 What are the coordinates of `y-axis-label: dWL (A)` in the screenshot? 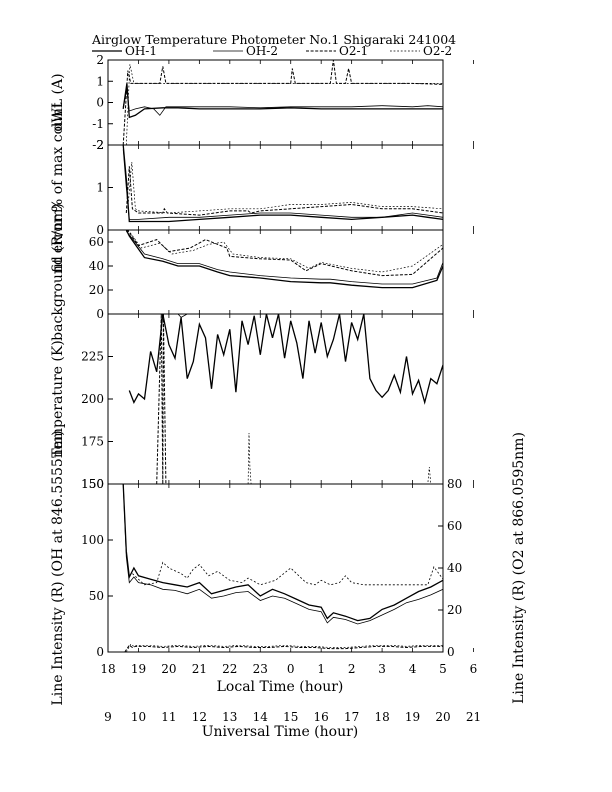 It's located at (58, 102).